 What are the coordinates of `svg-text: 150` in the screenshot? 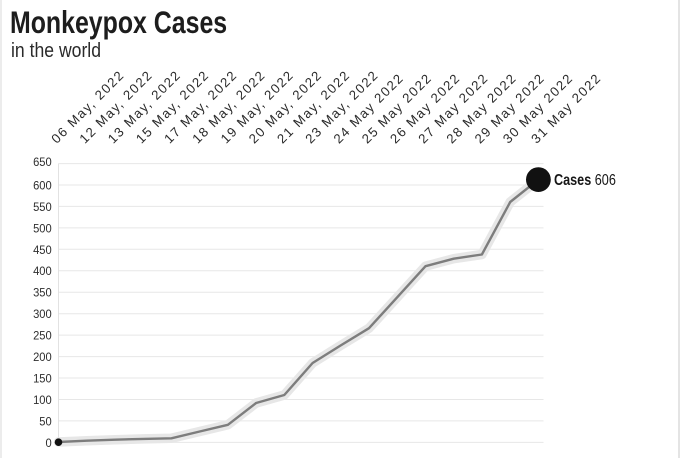 It's located at (42, 379).